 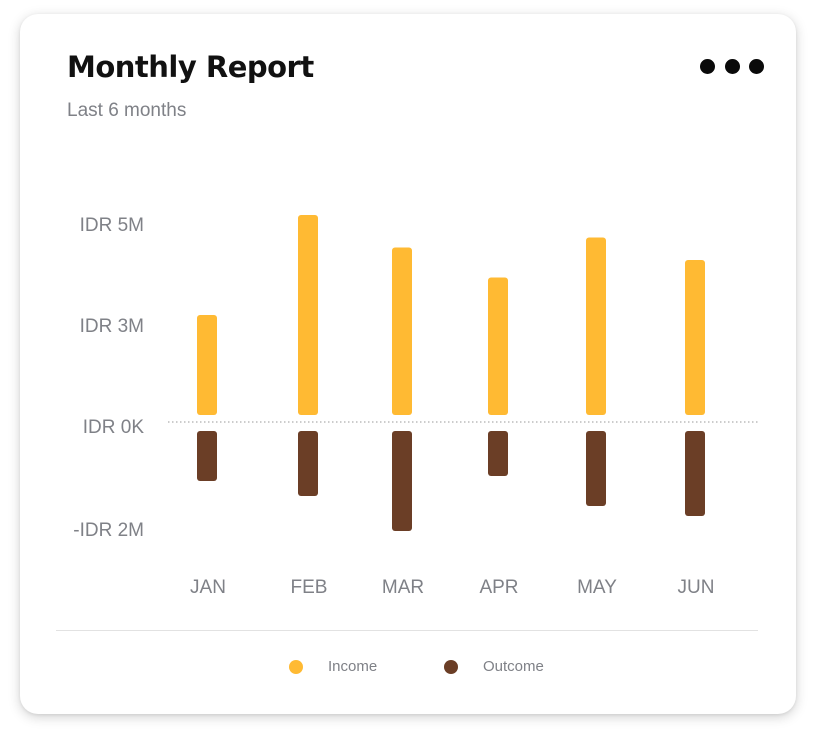 I want to click on income-bar-mar, so click(x=402, y=331).